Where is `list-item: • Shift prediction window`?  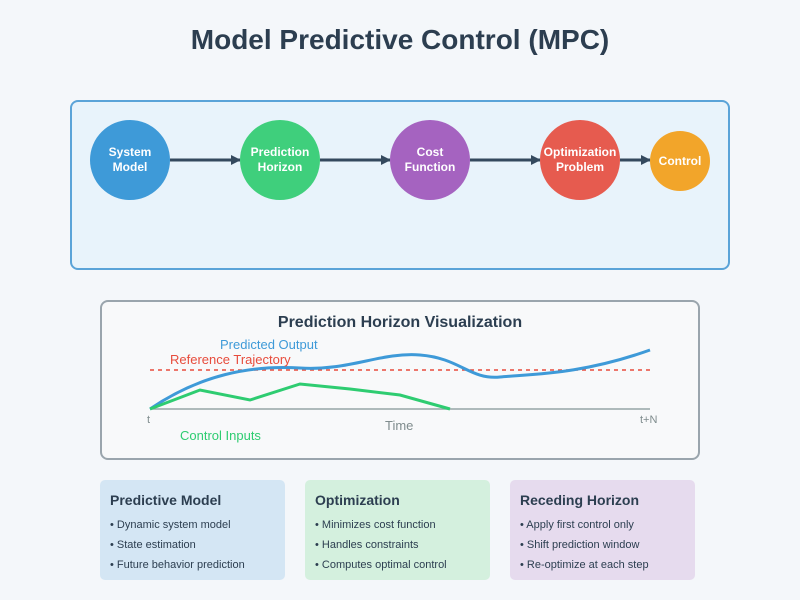 list-item: • Shift prediction window is located at coordinates (580, 545).